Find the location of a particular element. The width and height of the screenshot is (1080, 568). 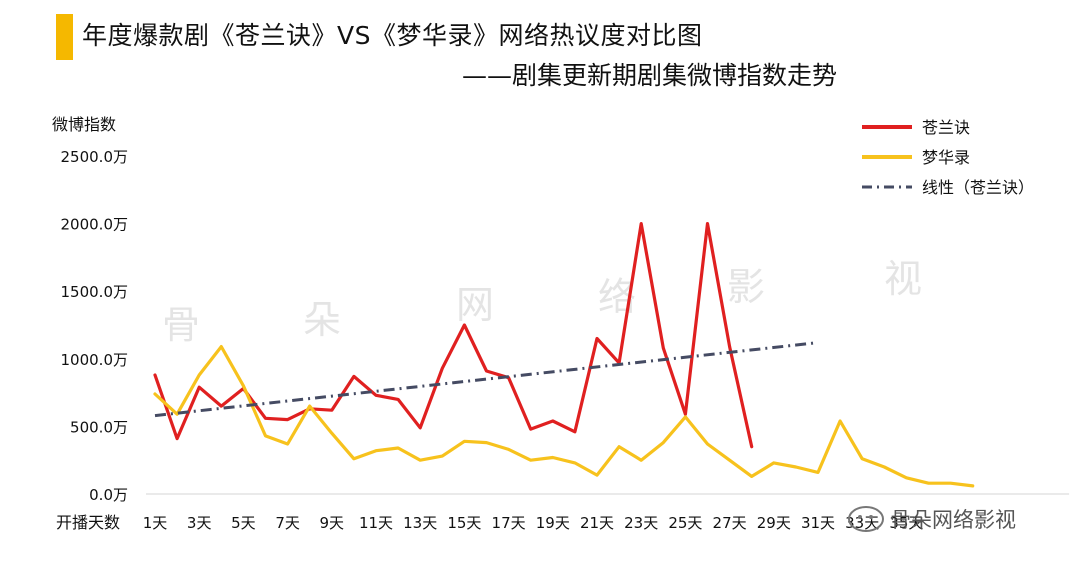

legend-label: 梦华录 is located at coordinates (946, 157).